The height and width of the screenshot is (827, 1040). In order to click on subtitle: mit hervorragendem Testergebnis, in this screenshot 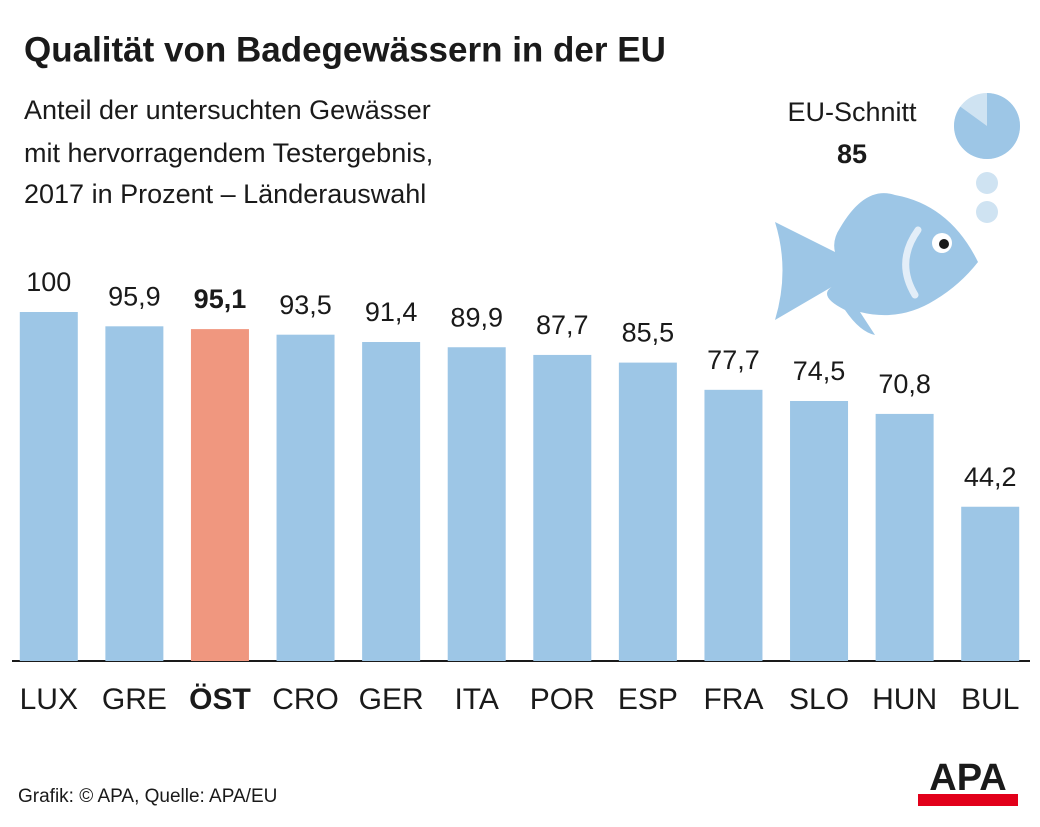, I will do `click(228, 153)`.